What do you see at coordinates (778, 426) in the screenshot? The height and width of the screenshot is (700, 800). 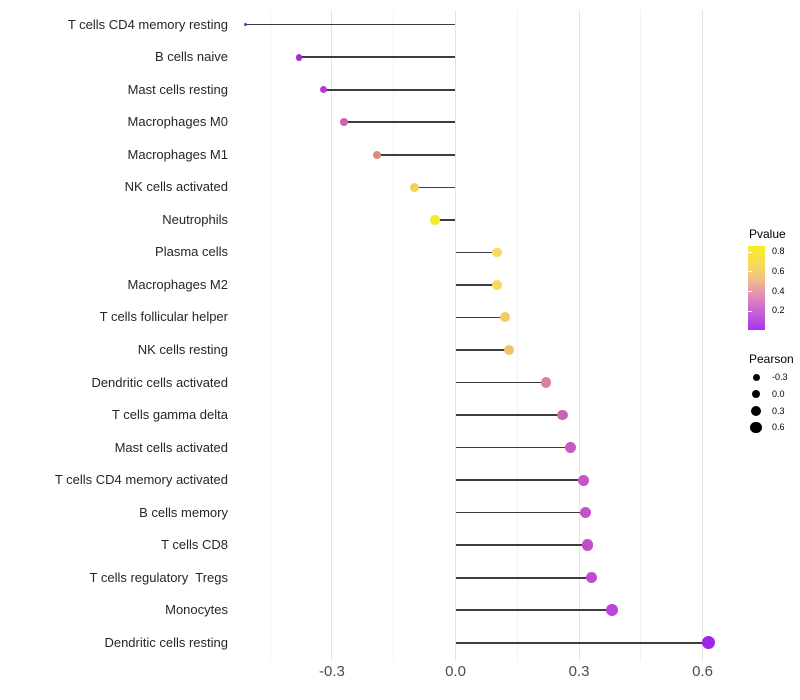 I see `size-legend-label: 0.6` at bounding box center [778, 426].